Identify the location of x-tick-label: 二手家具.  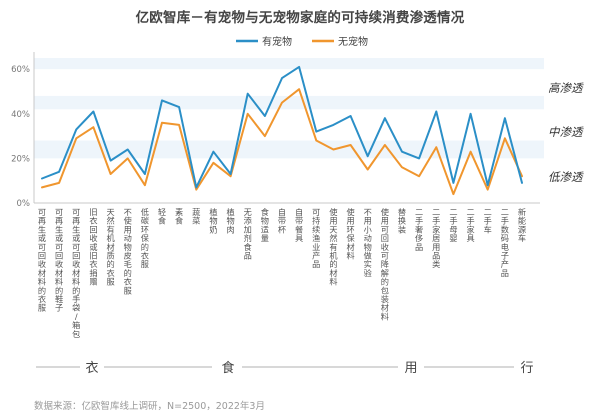
(470, 225).